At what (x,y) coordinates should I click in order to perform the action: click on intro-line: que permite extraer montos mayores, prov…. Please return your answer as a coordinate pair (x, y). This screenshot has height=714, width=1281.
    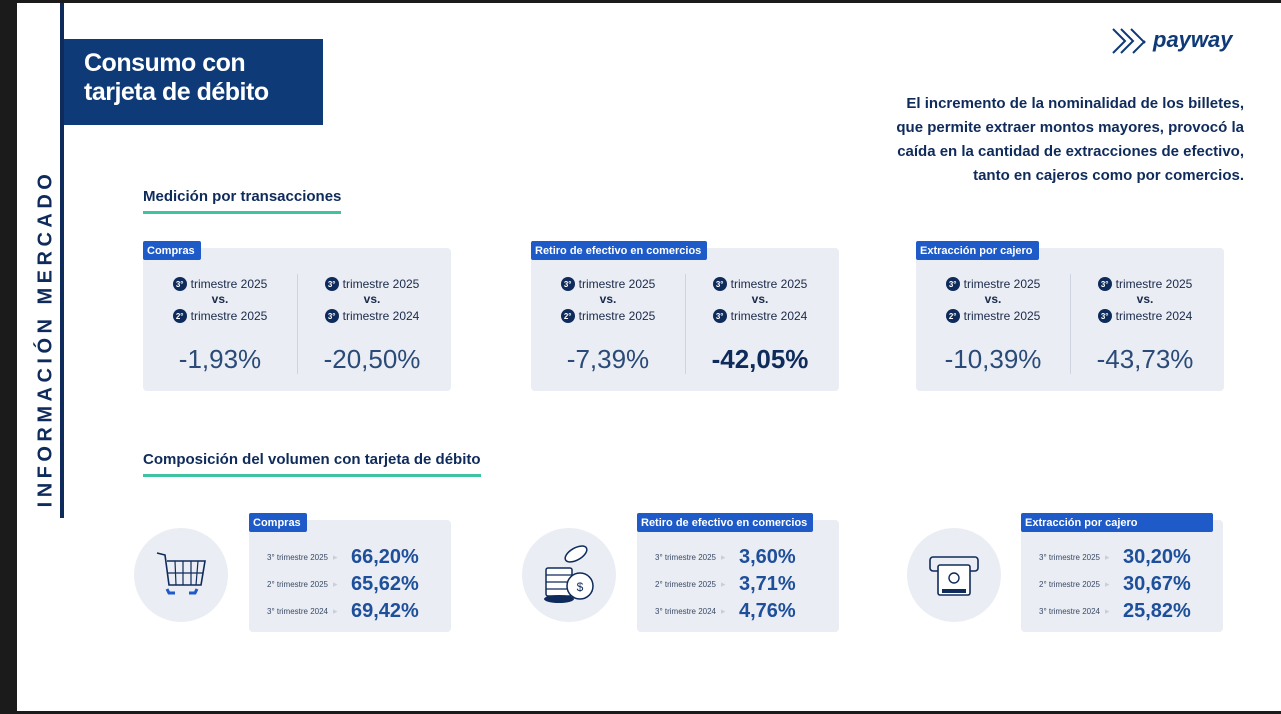
    Looking at the image, I should click on (1070, 127).